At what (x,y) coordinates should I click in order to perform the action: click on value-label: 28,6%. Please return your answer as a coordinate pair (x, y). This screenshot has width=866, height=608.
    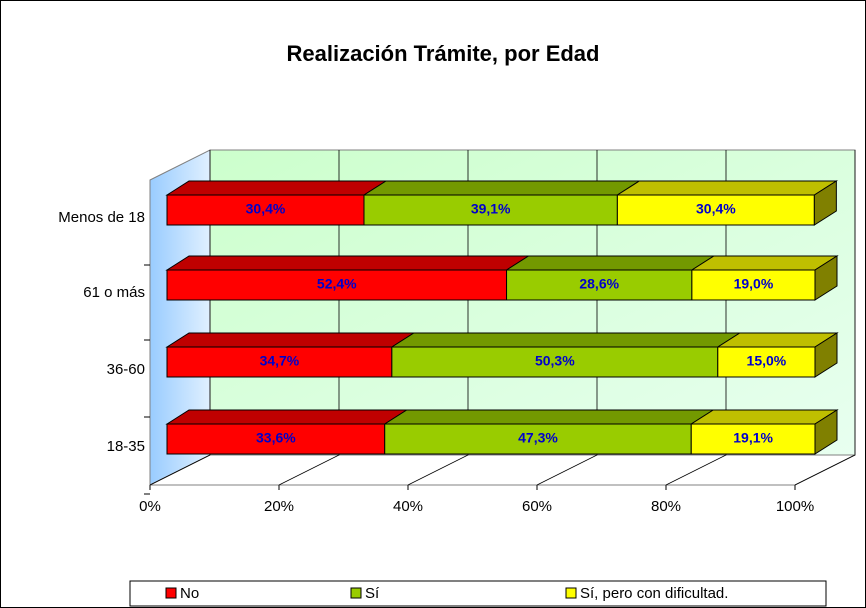
    Looking at the image, I should click on (599, 284).